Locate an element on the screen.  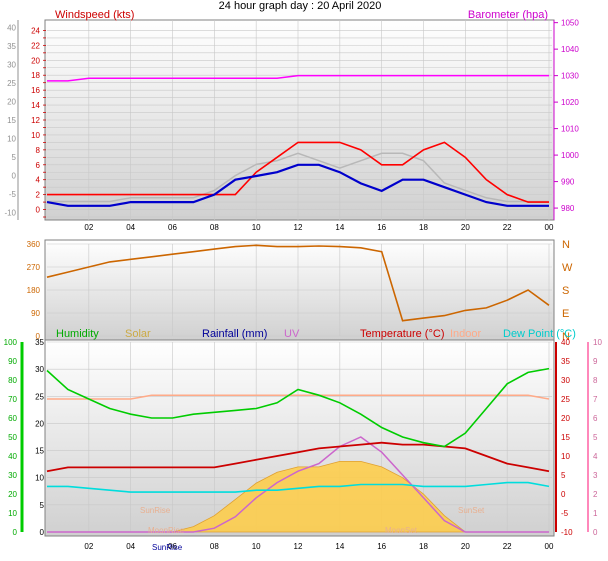
solar-tick-label: 30 is located at coordinates (39, 369).